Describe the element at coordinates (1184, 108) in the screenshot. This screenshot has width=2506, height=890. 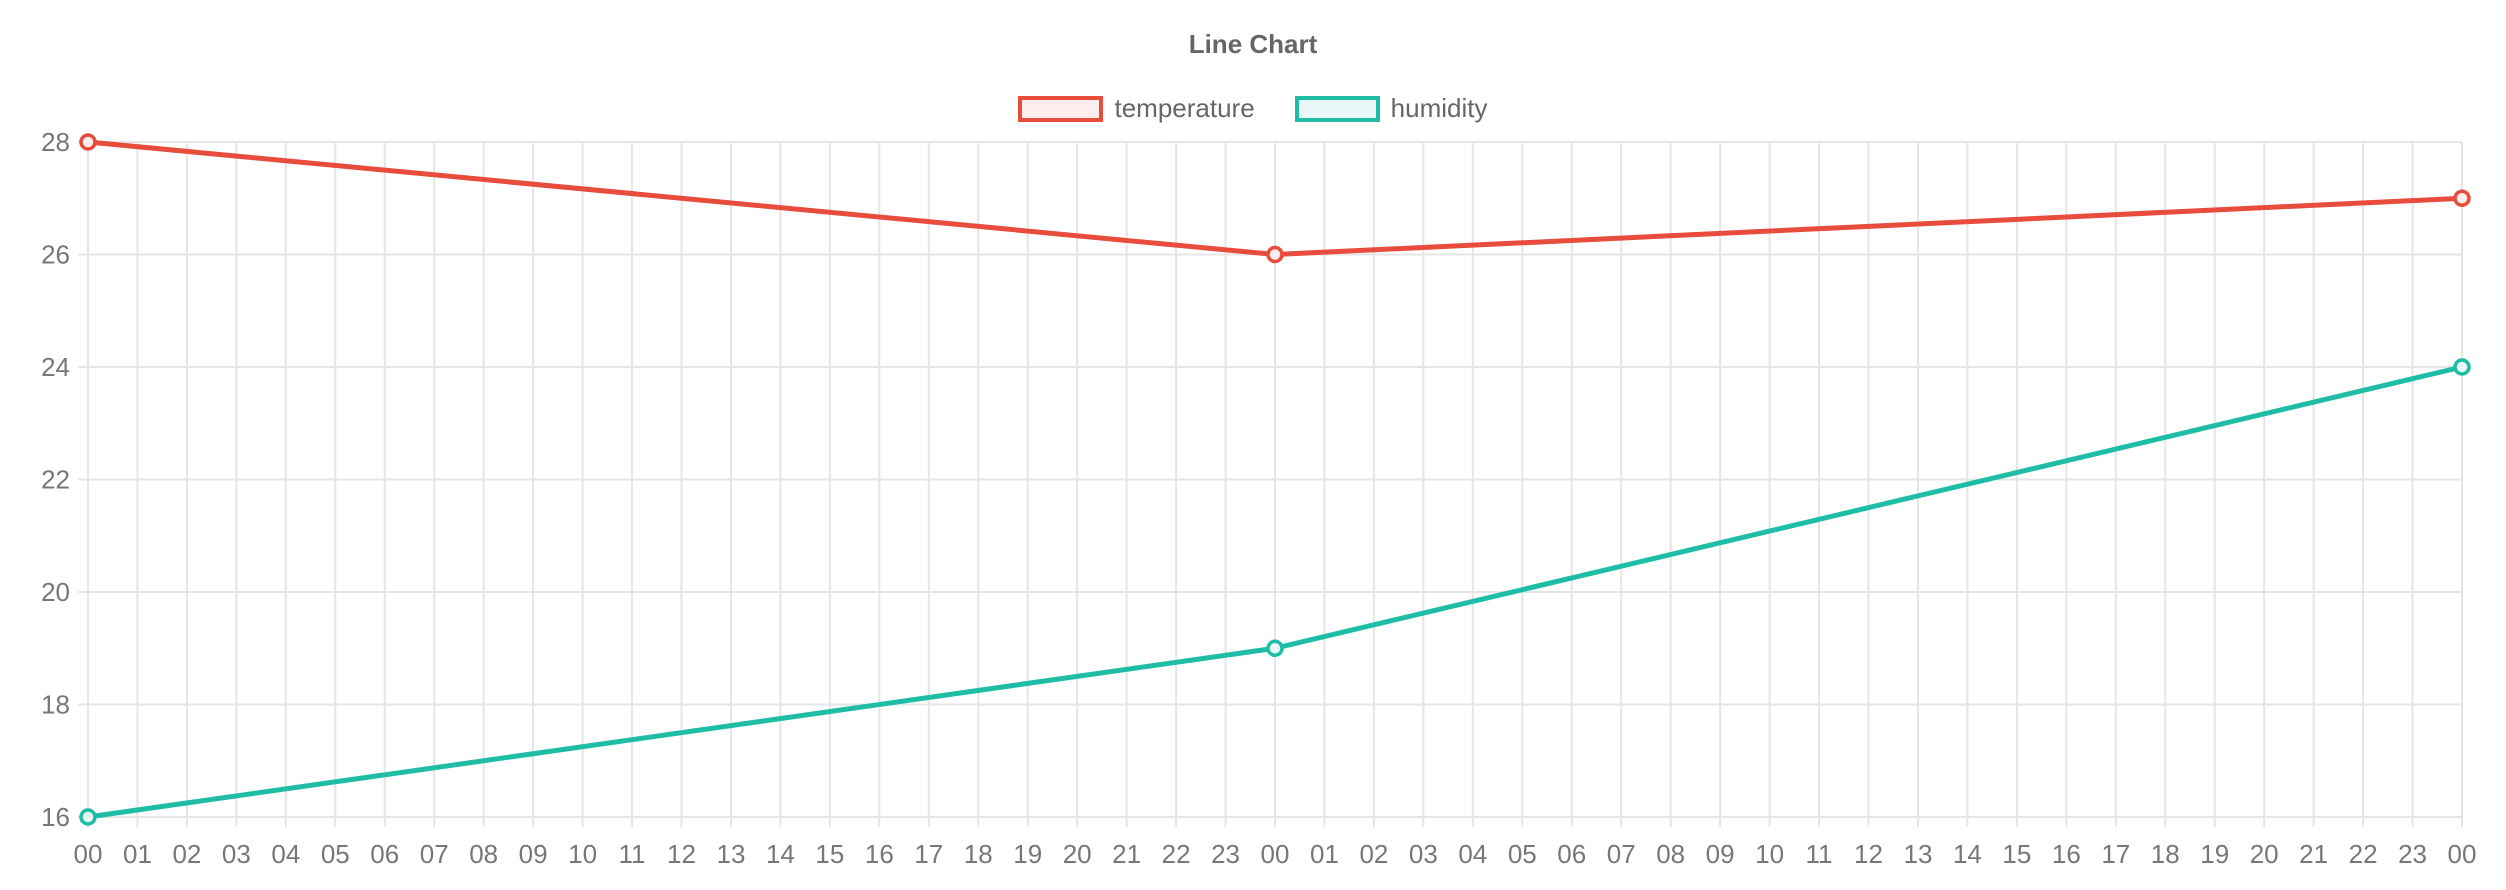
I see `legend-label: temperature` at that location.